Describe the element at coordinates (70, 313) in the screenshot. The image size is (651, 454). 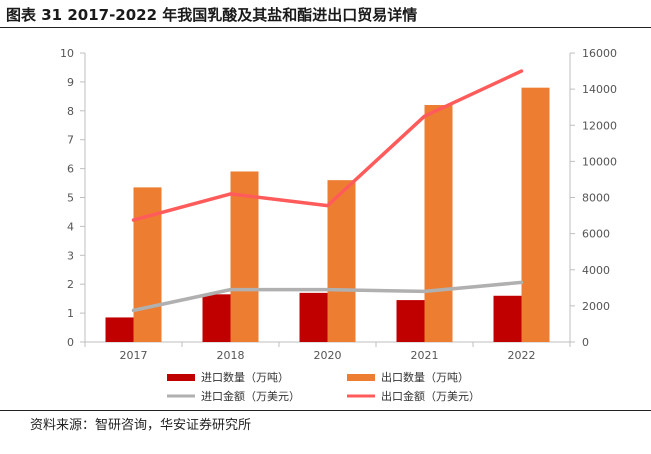
I see `y-left-tick-label: 1` at that location.